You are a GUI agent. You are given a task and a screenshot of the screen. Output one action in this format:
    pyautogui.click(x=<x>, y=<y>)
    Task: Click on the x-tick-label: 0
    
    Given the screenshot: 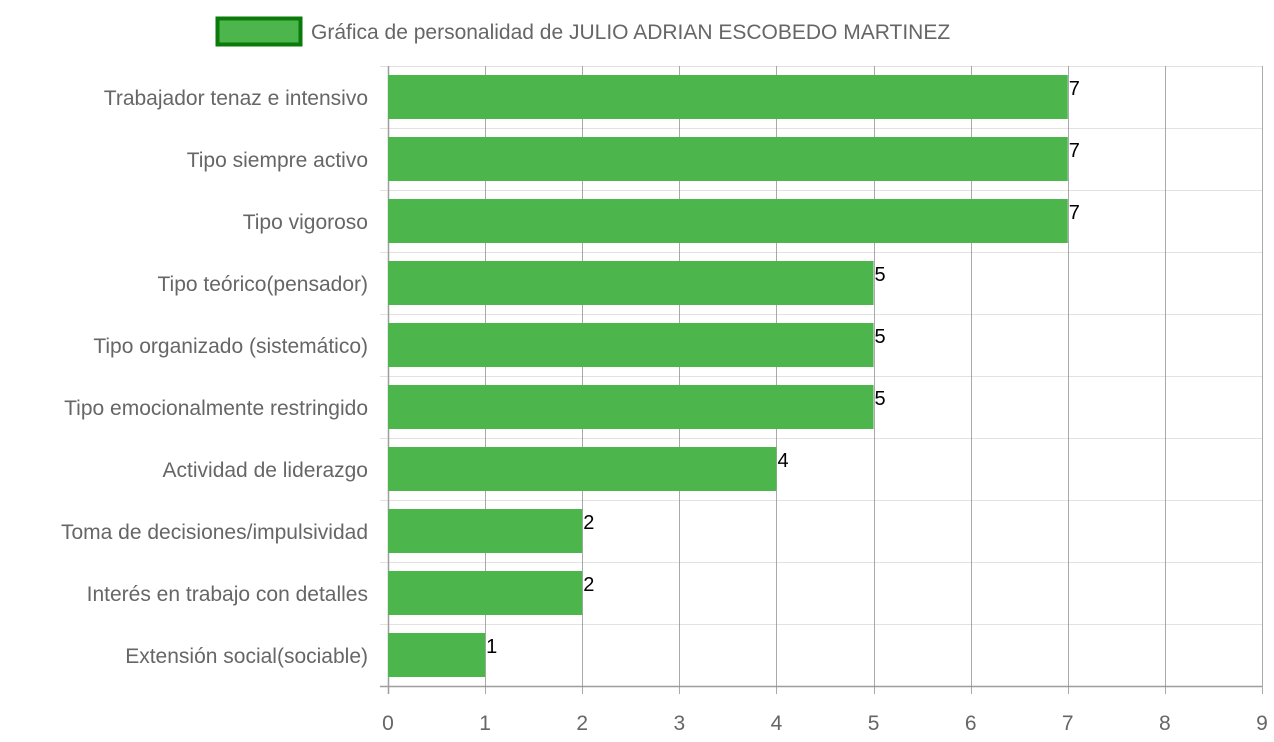 What is the action you would take?
    pyautogui.click(x=388, y=723)
    